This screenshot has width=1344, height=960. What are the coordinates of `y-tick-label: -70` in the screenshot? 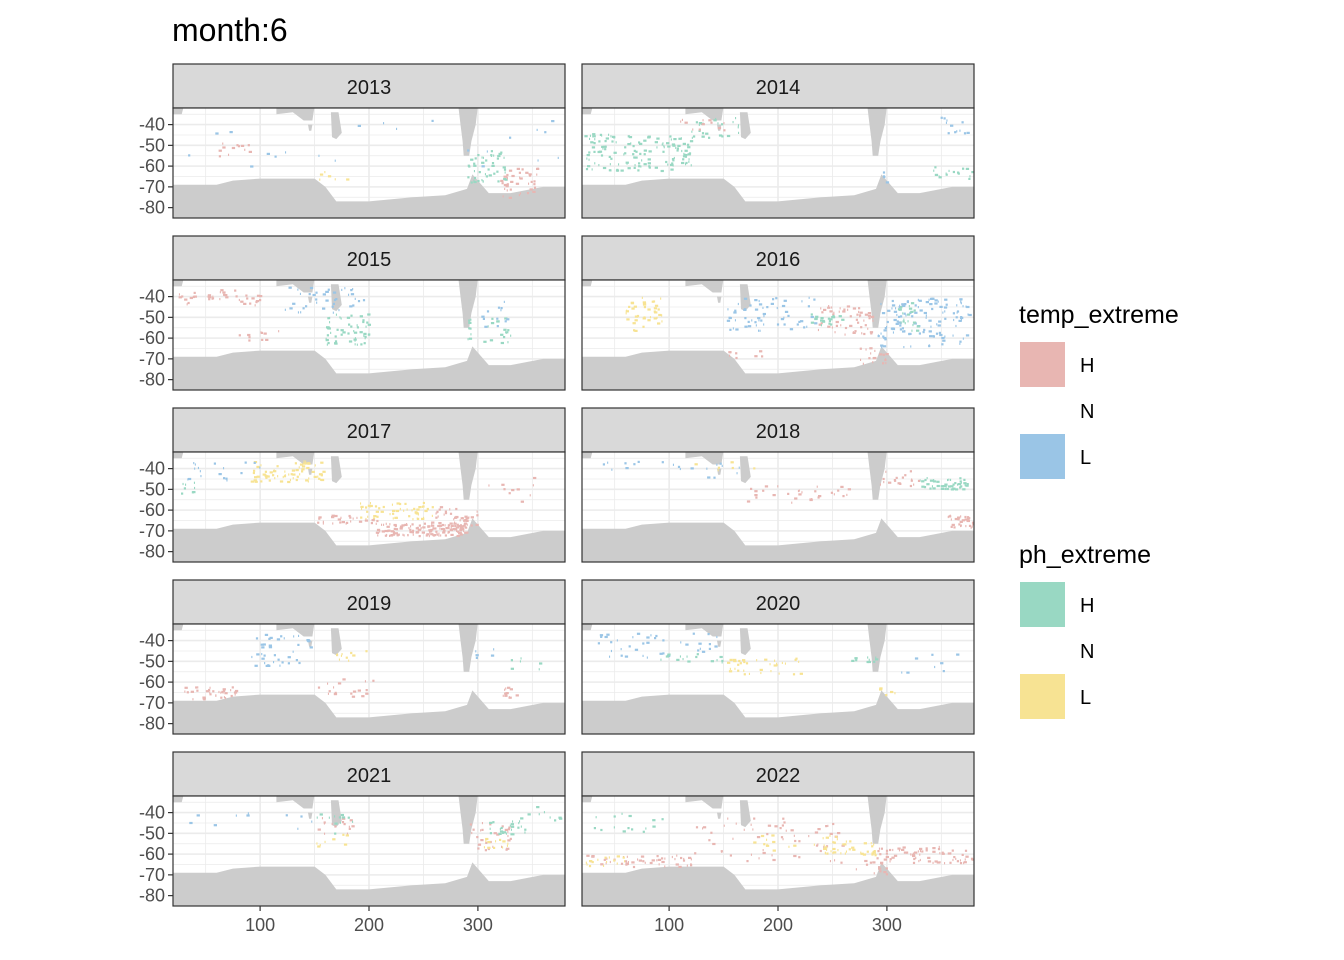 It's located at (152, 359).